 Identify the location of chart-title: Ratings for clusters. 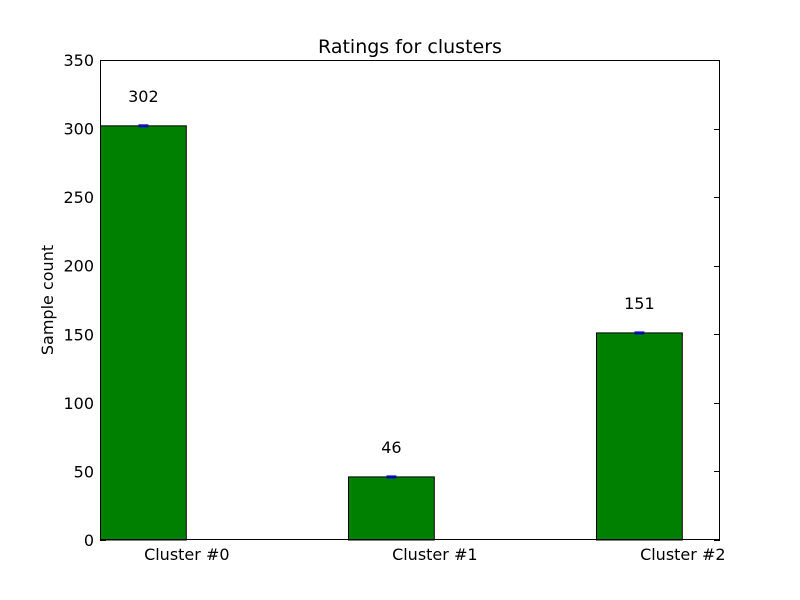
(410, 47).